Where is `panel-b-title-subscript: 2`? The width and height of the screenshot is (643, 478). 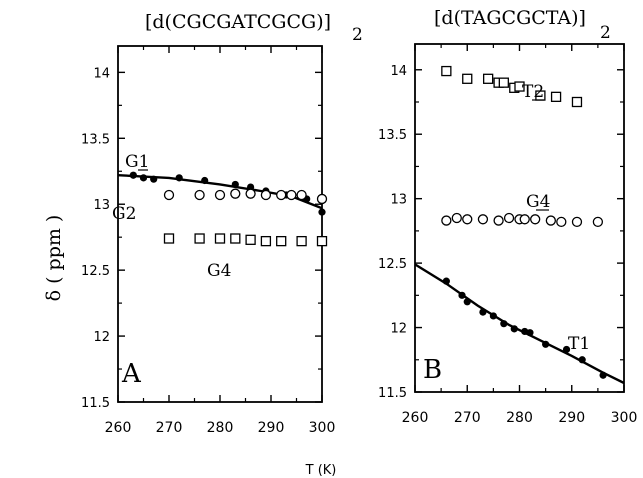 panel-b-title-subscript: 2 is located at coordinates (605, 33).